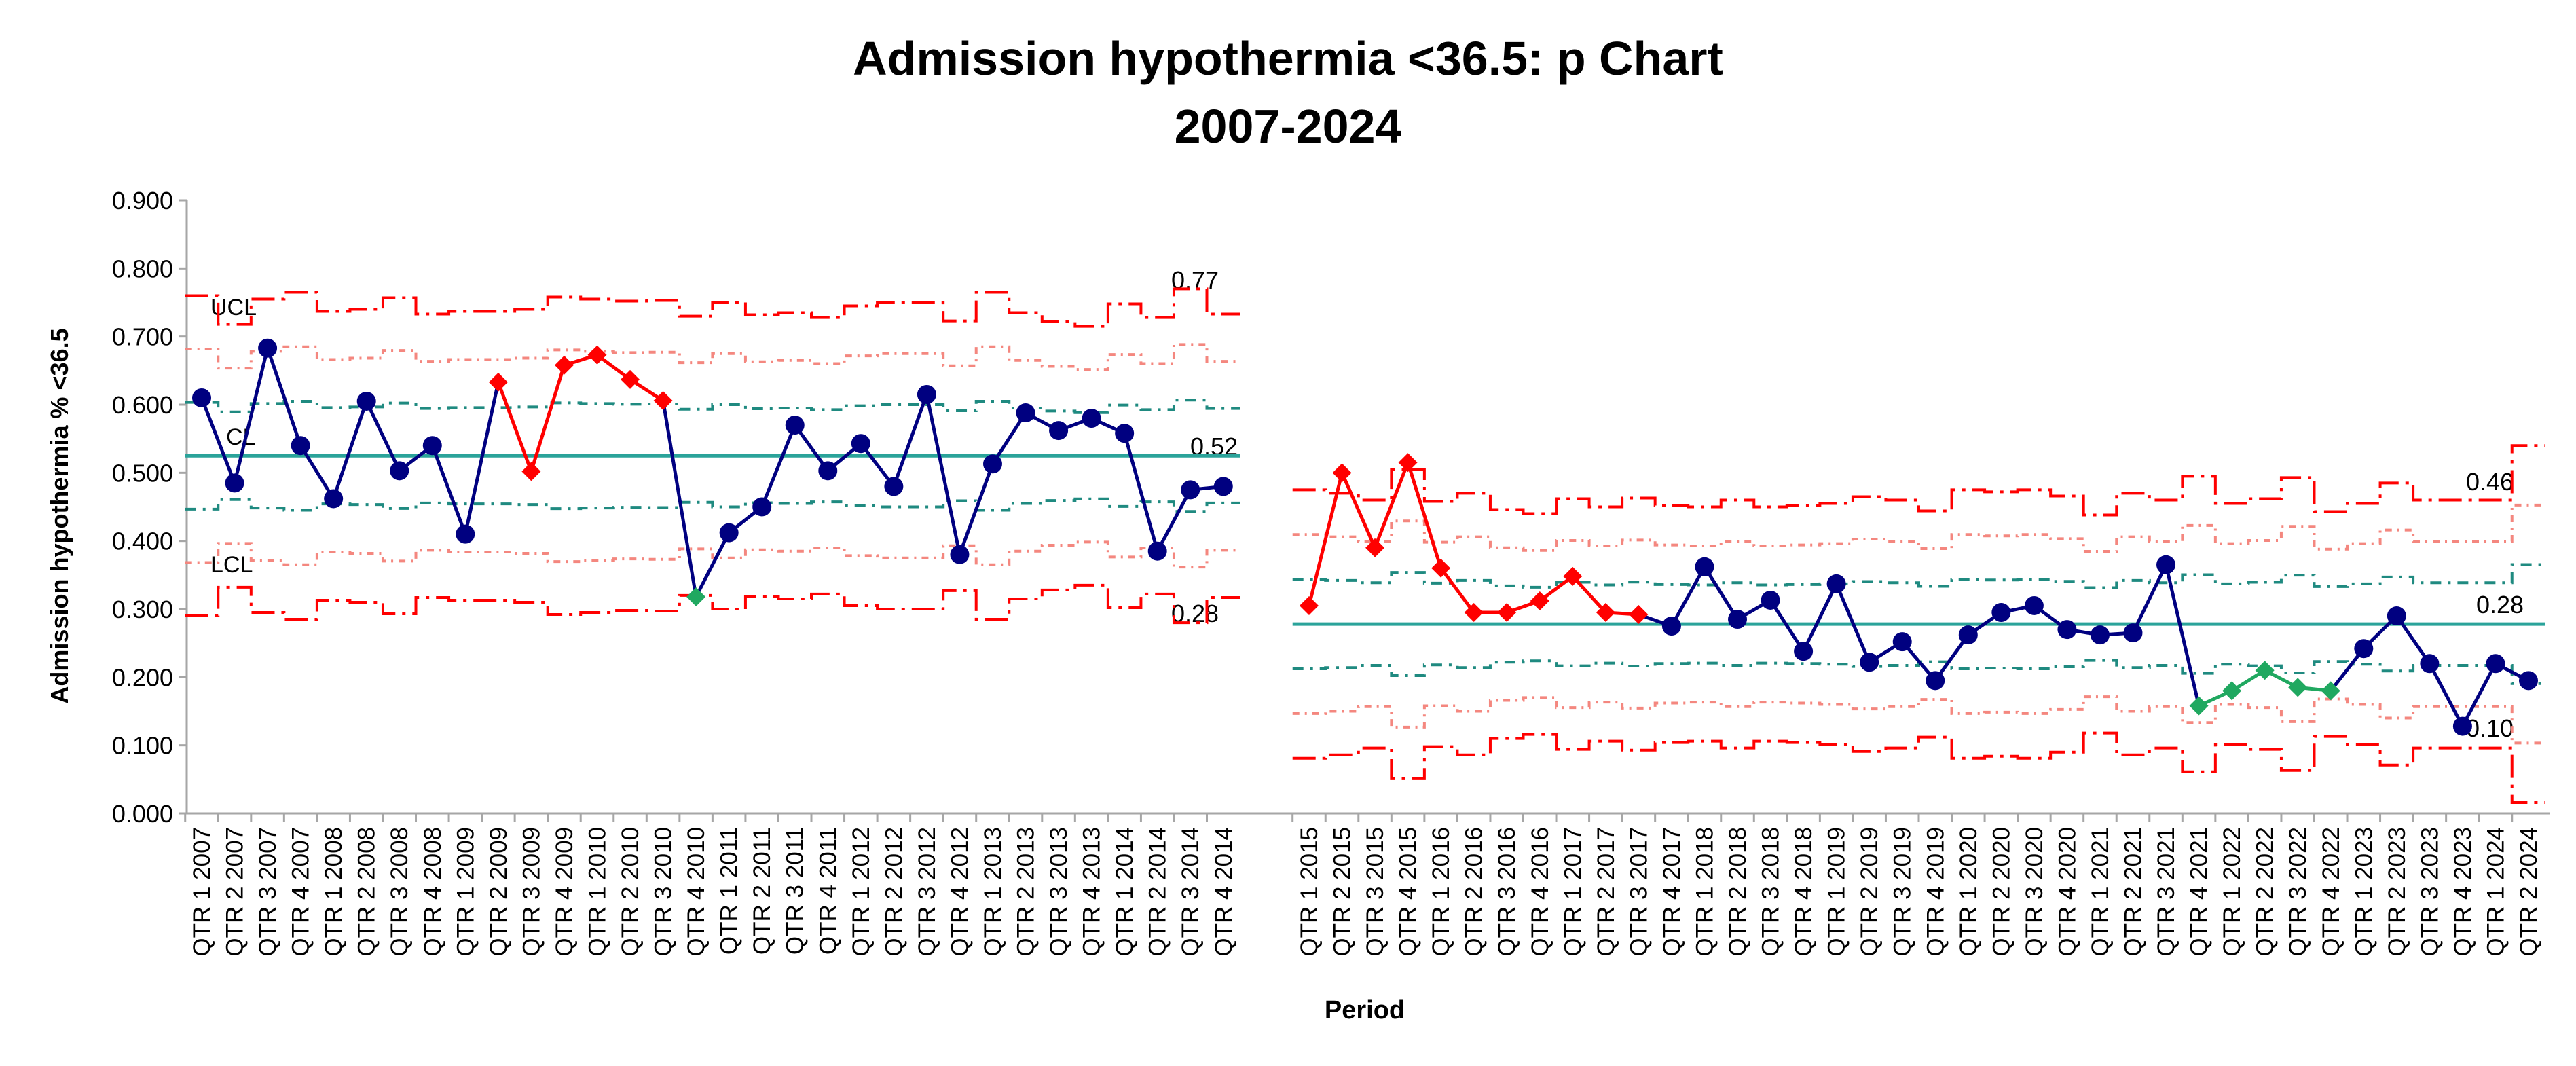 The width and height of the screenshot is (2576, 1066). I want to click on y-tick-label: 0.800, so click(142, 268).